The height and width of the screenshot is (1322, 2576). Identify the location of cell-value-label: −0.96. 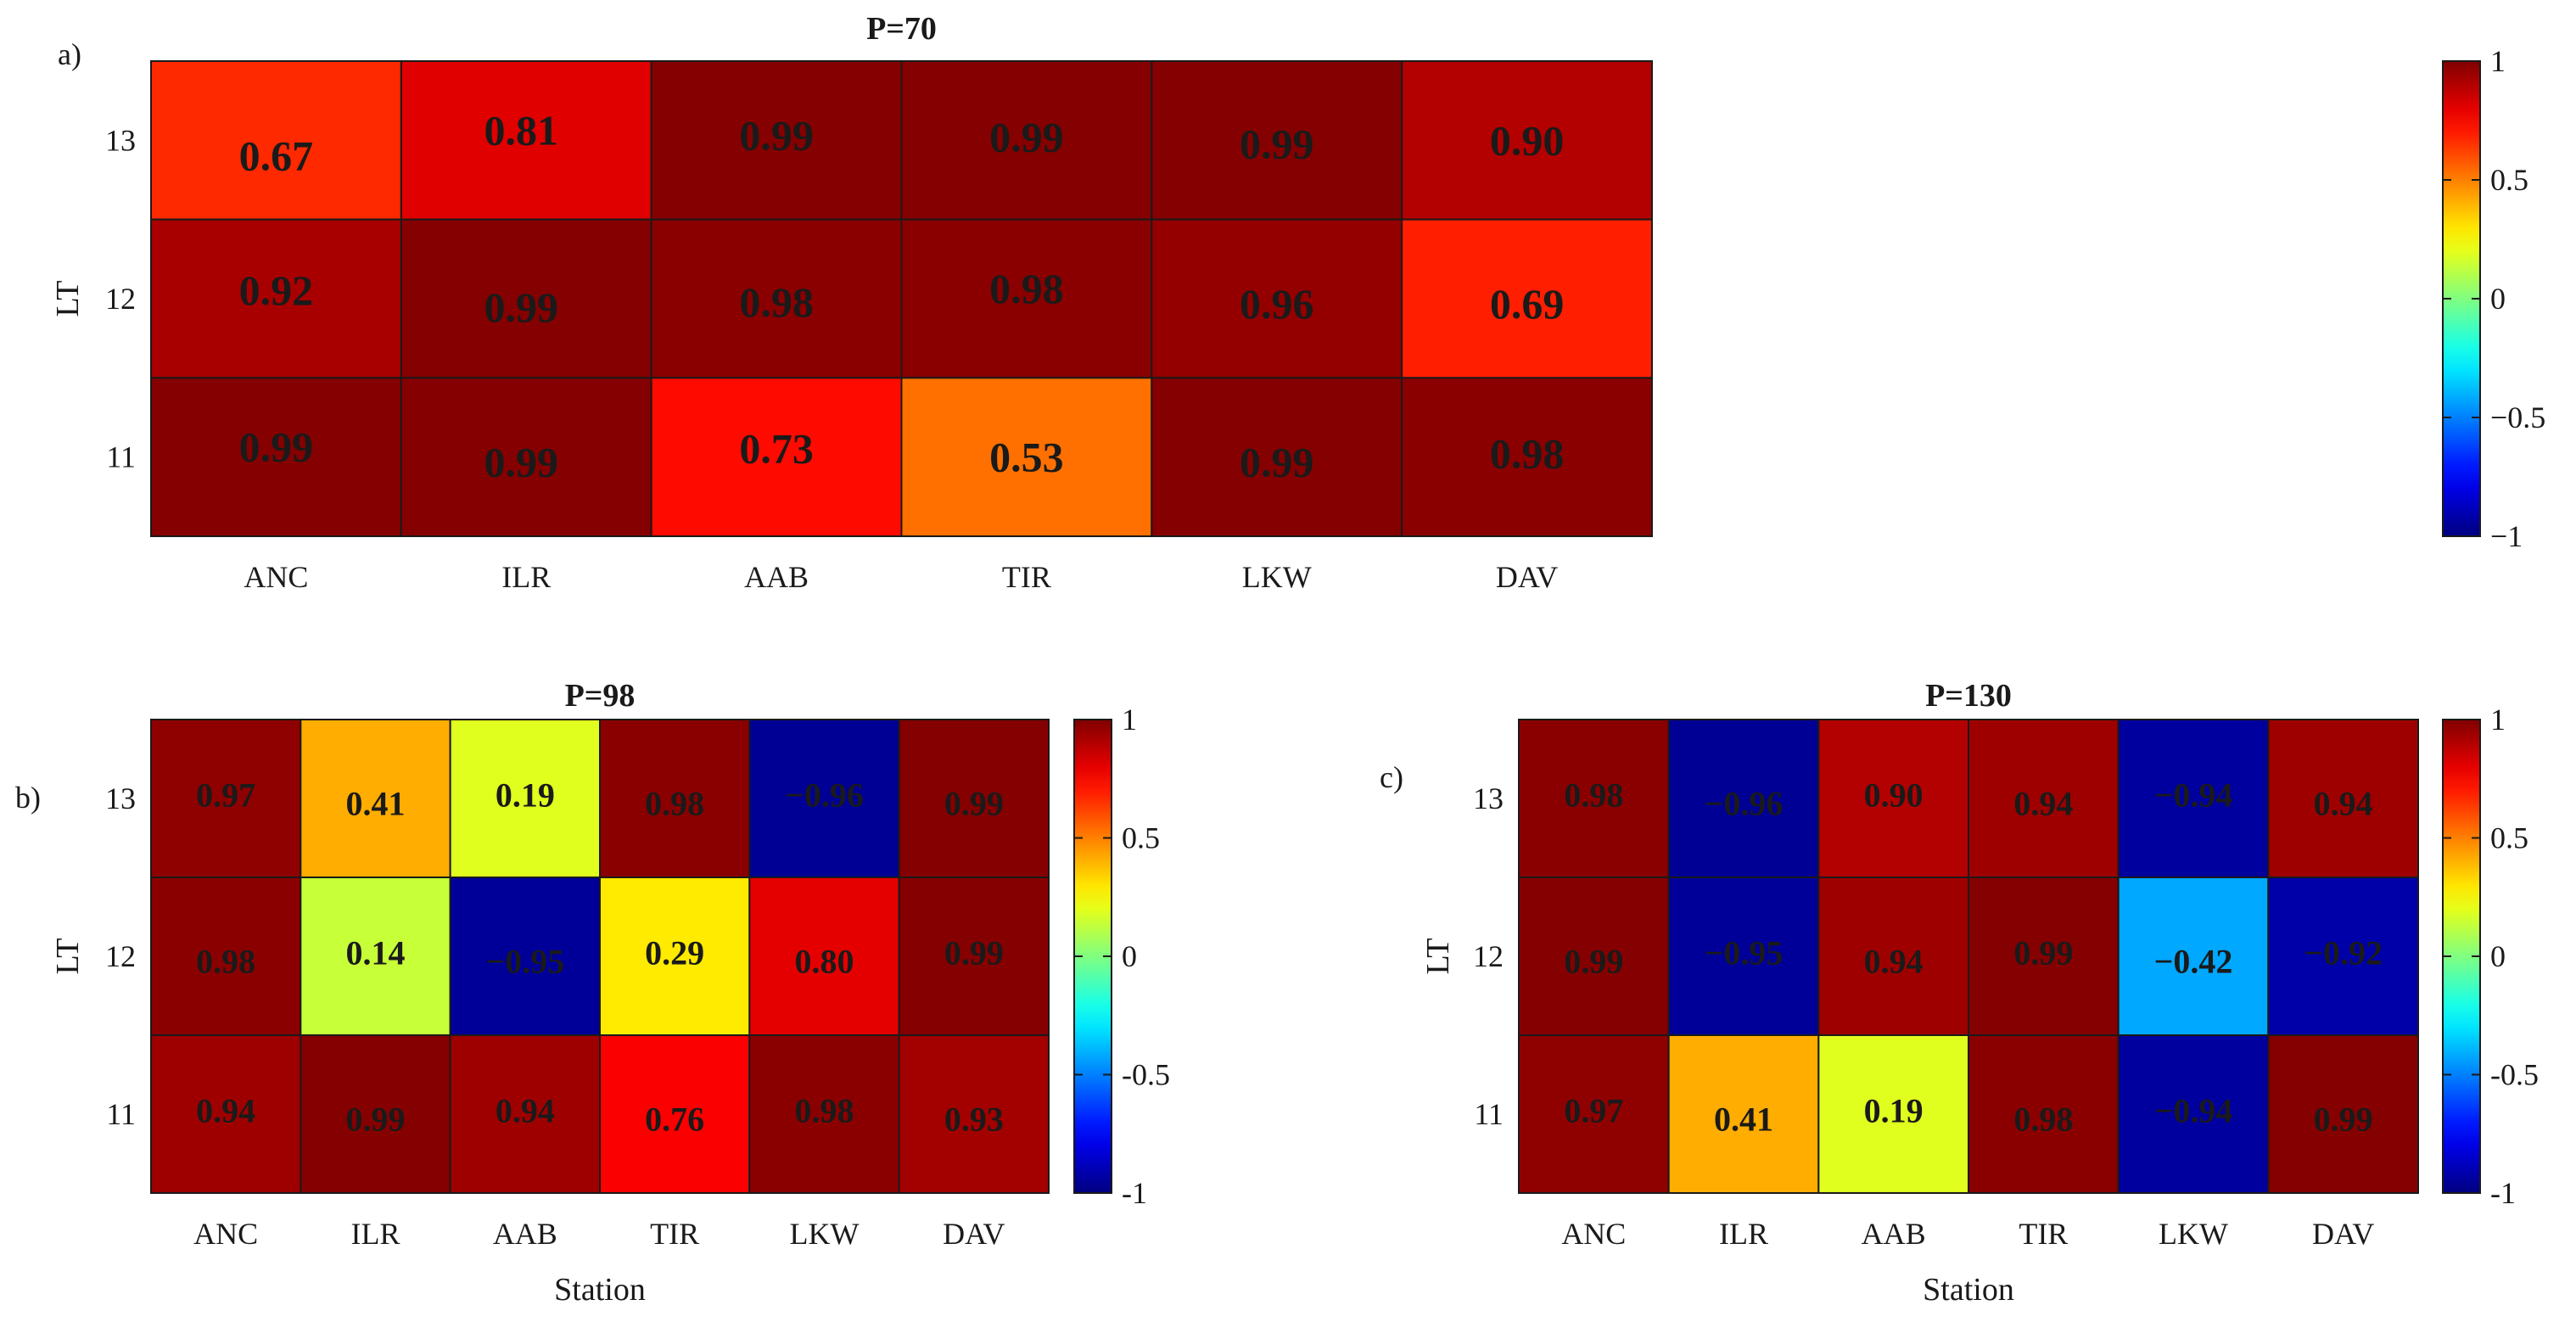
(1745, 804).